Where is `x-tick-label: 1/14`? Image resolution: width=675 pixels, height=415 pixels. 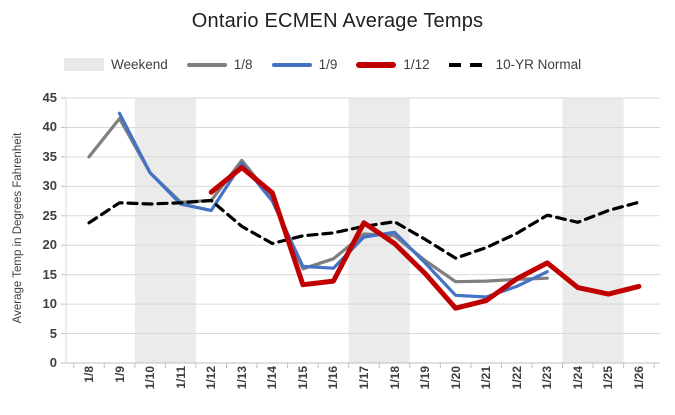
x-tick-label: 1/14 is located at coordinates (272, 378).